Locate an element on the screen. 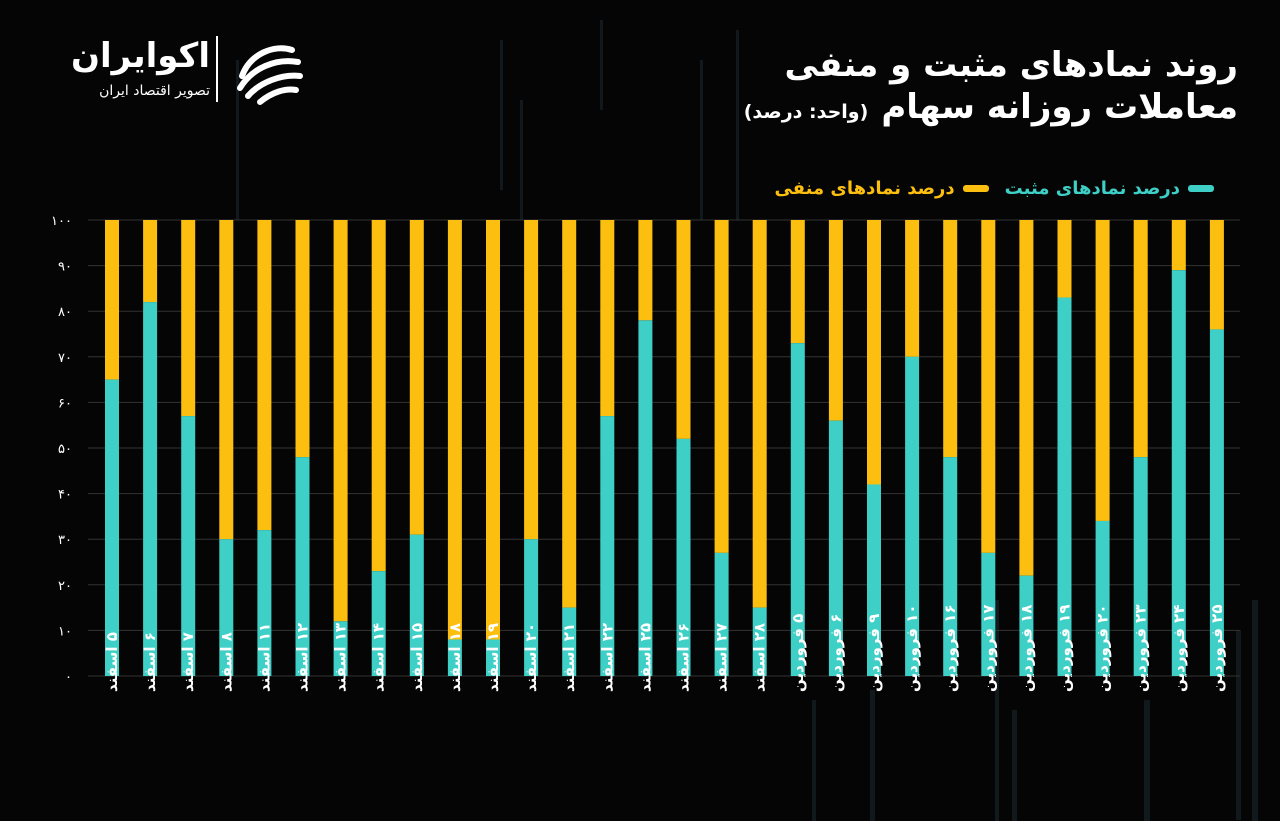  logo-mark-icon is located at coordinates (270, 75).